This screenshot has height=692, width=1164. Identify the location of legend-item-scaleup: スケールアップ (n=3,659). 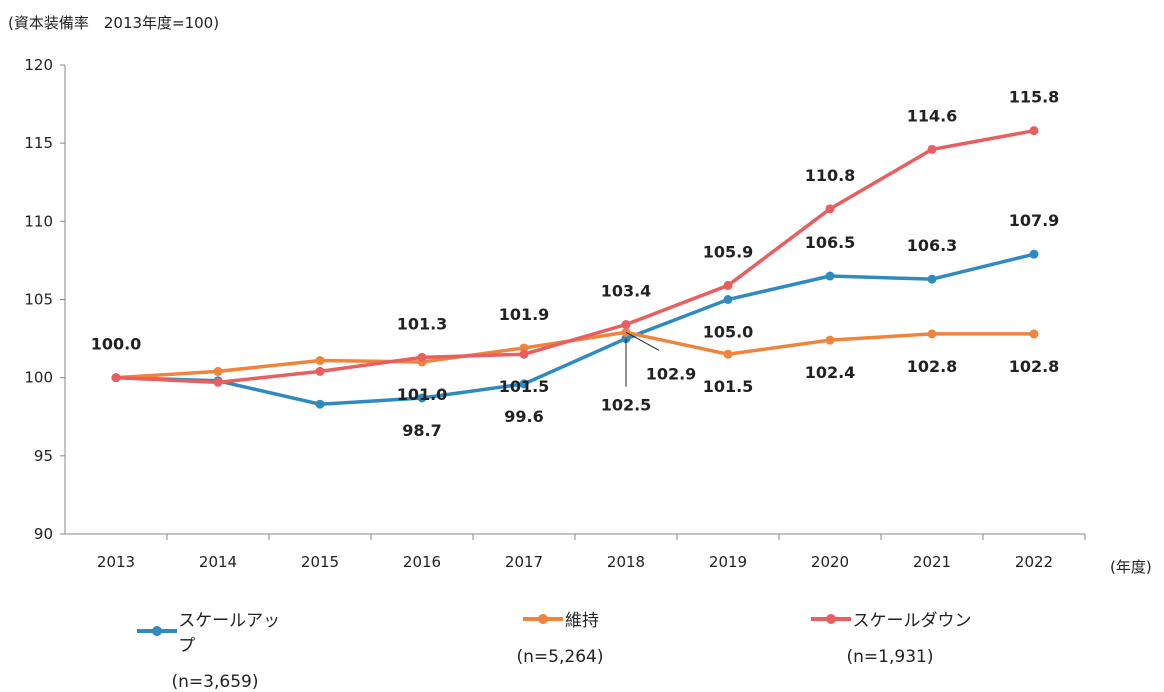
(215, 649).